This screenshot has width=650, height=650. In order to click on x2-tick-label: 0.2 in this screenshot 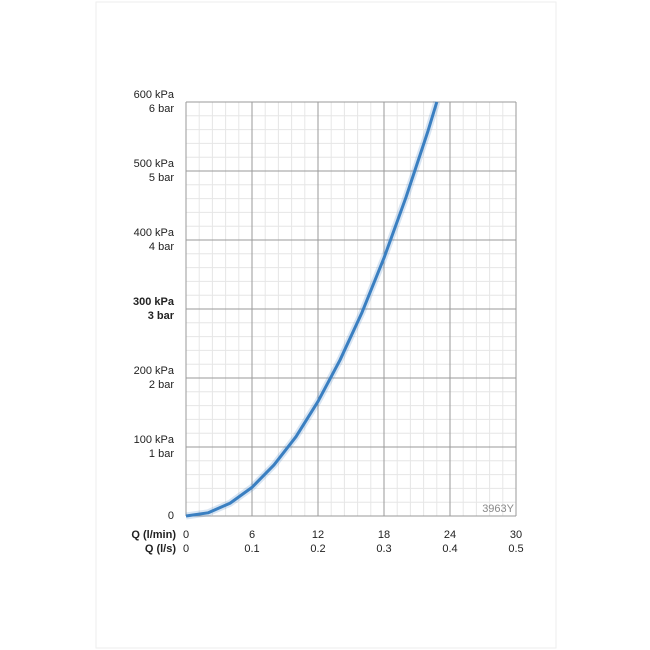, I will do `click(317, 549)`.